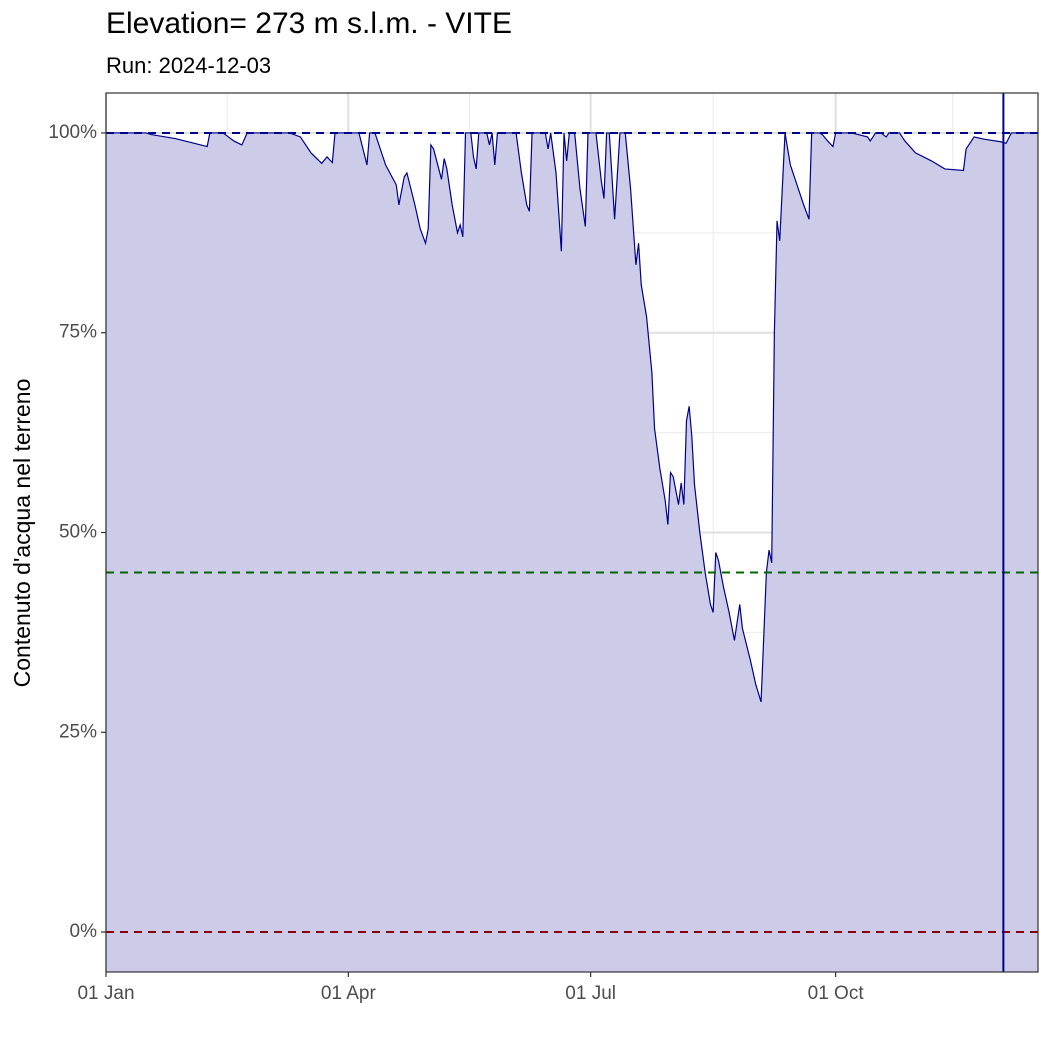  I want to click on y-tick-label: 100%, so click(72, 132).